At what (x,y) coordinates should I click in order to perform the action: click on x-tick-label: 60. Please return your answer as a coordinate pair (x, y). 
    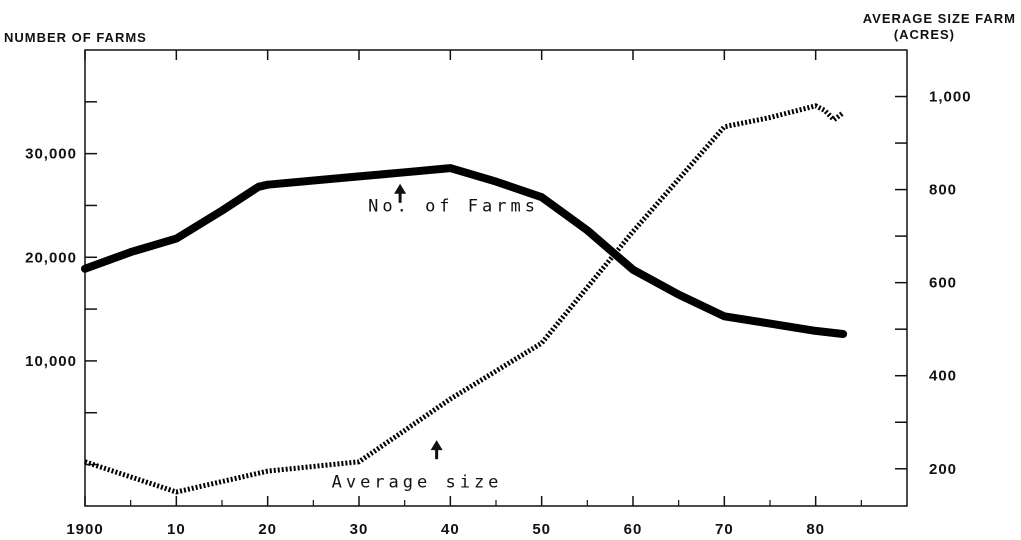
    Looking at the image, I should click on (633, 529).